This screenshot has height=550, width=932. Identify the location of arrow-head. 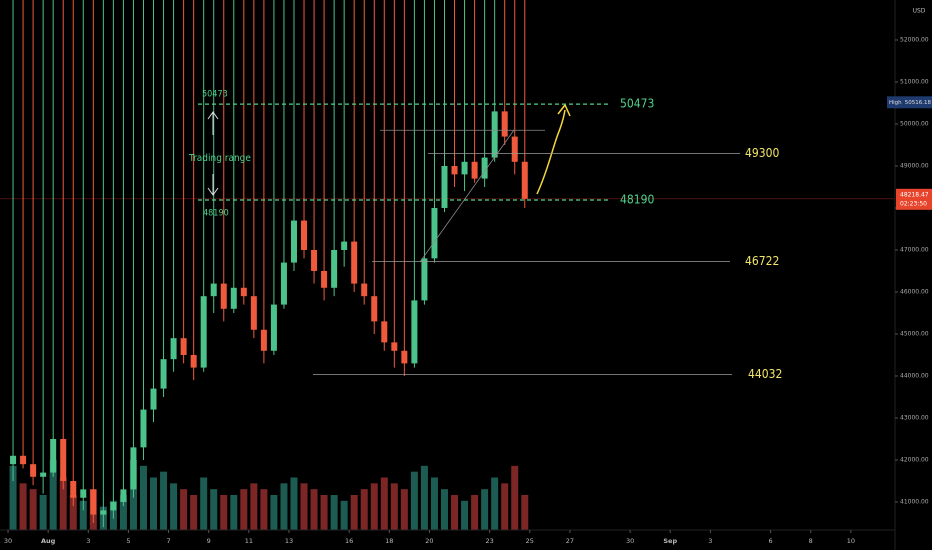
(564, 110).